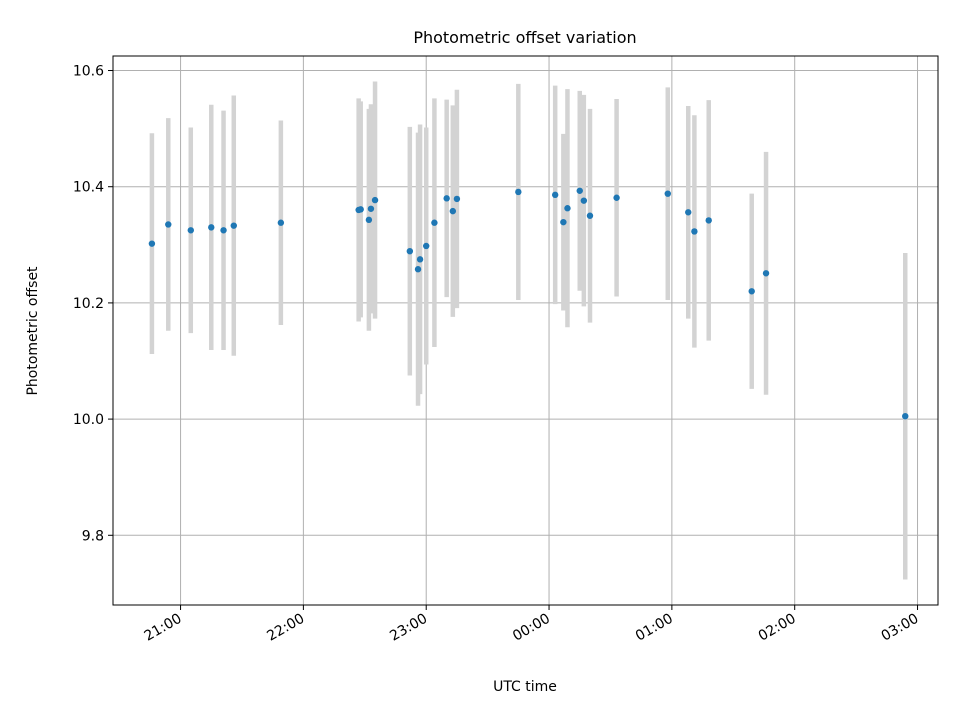  Describe the element at coordinates (524, 37) in the screenshot. I see `chart-title: Photometric offset variation` at that location.